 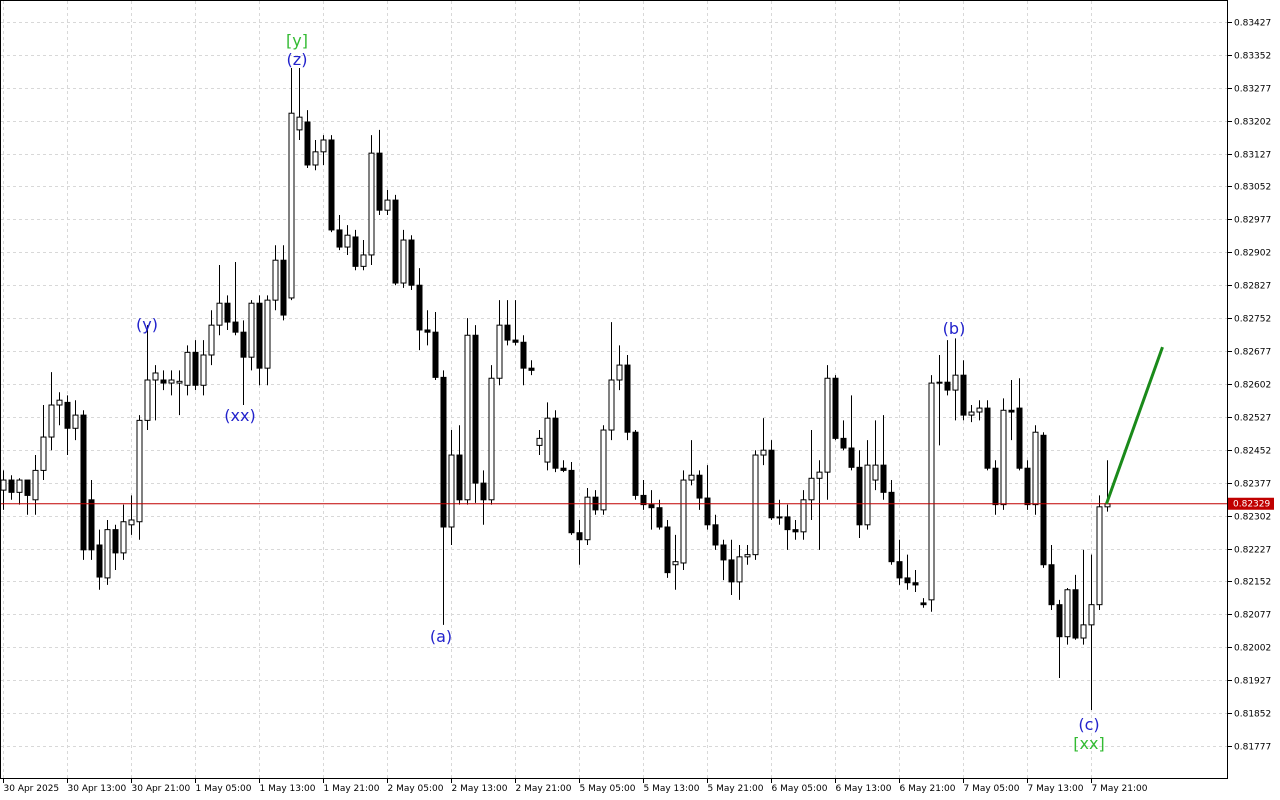 I want to click on y-tick-label: 0.82902, so click(x=1252, y=254).